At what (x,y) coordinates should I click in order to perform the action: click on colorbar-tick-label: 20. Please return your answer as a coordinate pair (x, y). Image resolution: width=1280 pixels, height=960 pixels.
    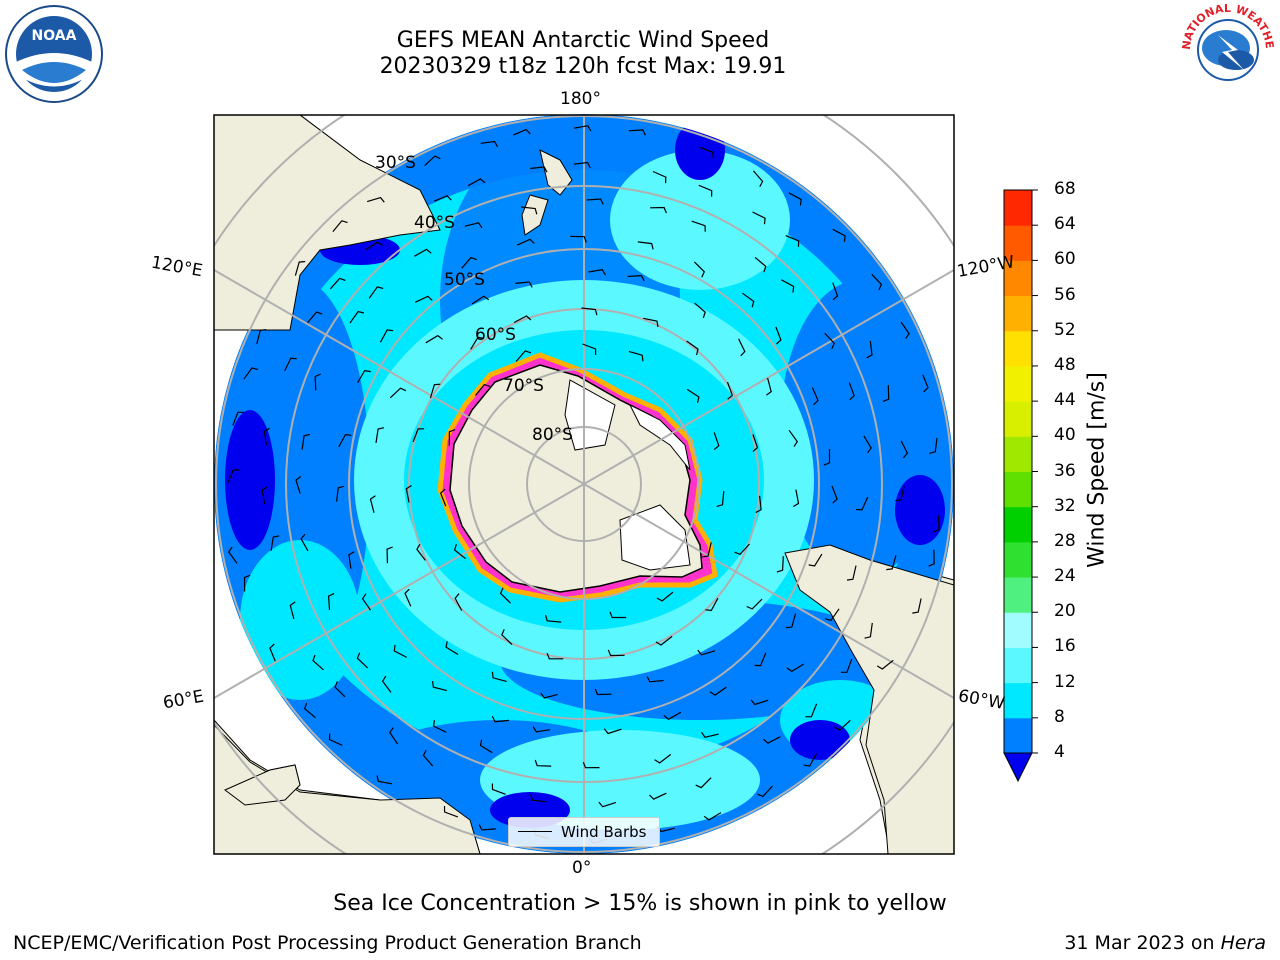
    Looking at the image, I should click on (1065, 611).